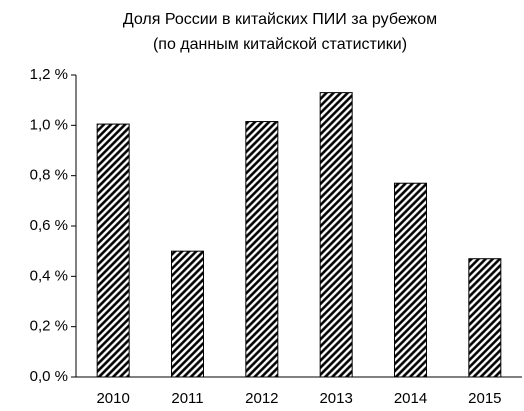  What do you see at coordinates (280, 19) in the screenshot?
I see `chart-title: Доля России в китайских ПИИ за рубежом` at bounding box center [280, 19].